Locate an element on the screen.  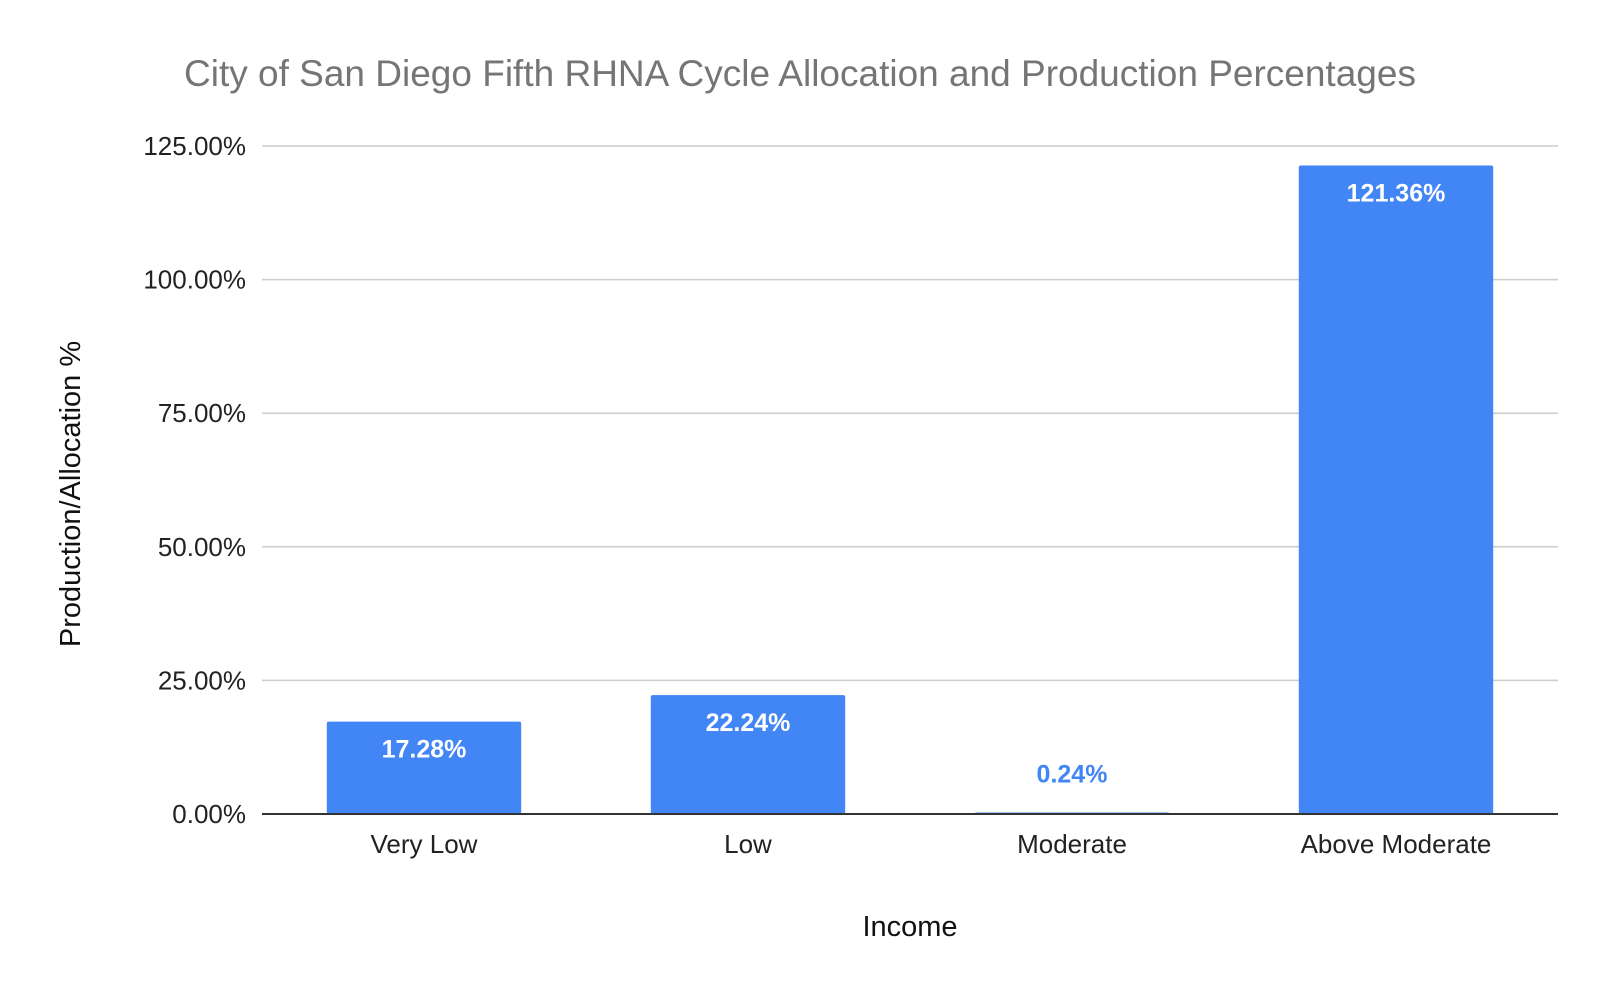
x-category-label: Low is located at coordinates (748, 844).